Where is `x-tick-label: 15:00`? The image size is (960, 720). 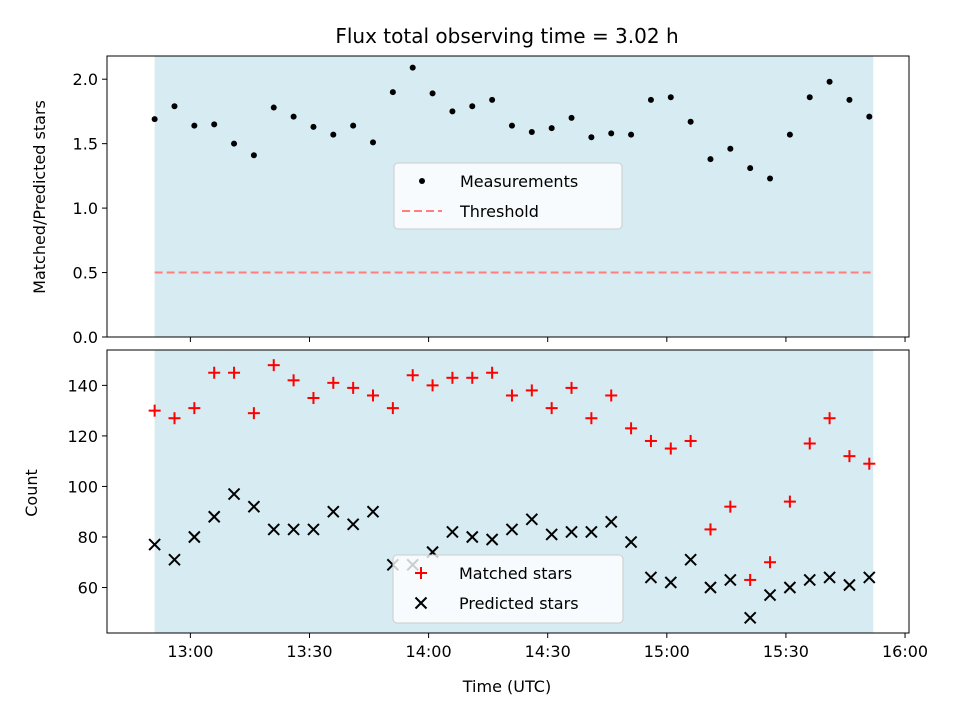 x-tick-label: 15:00 is located at coordinates (667, 651).